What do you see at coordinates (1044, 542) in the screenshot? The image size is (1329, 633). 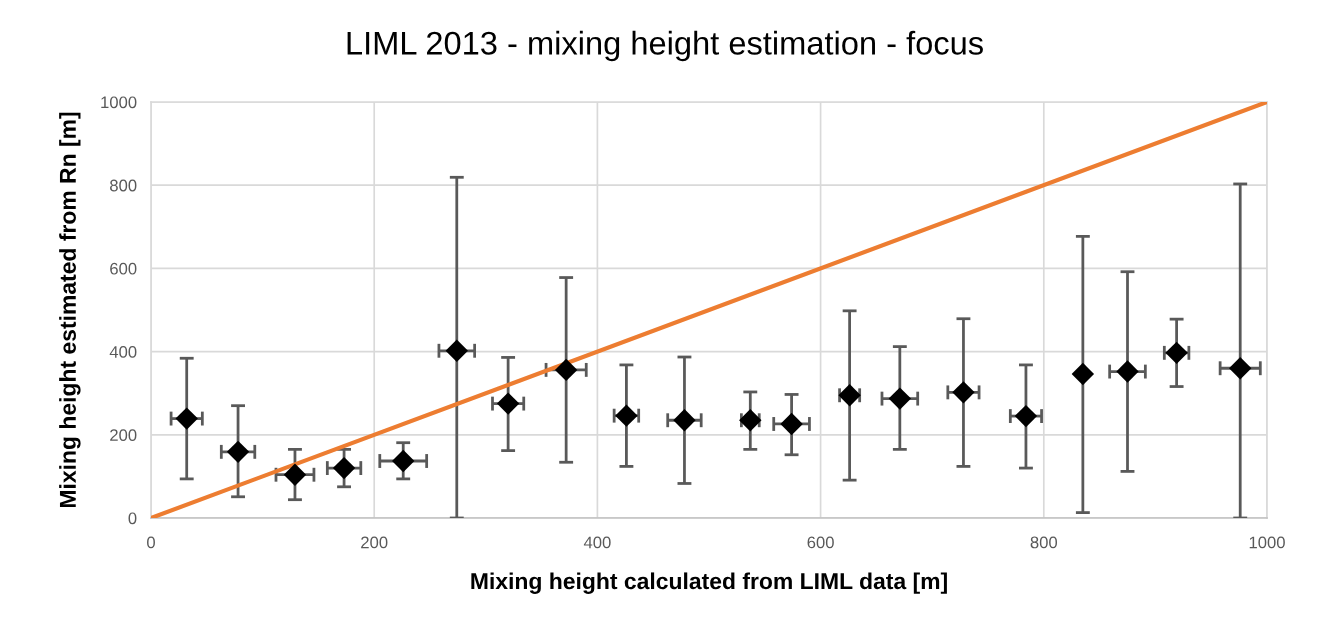 I see `x-tick-label: 800` at bounding box center [1044, 542].